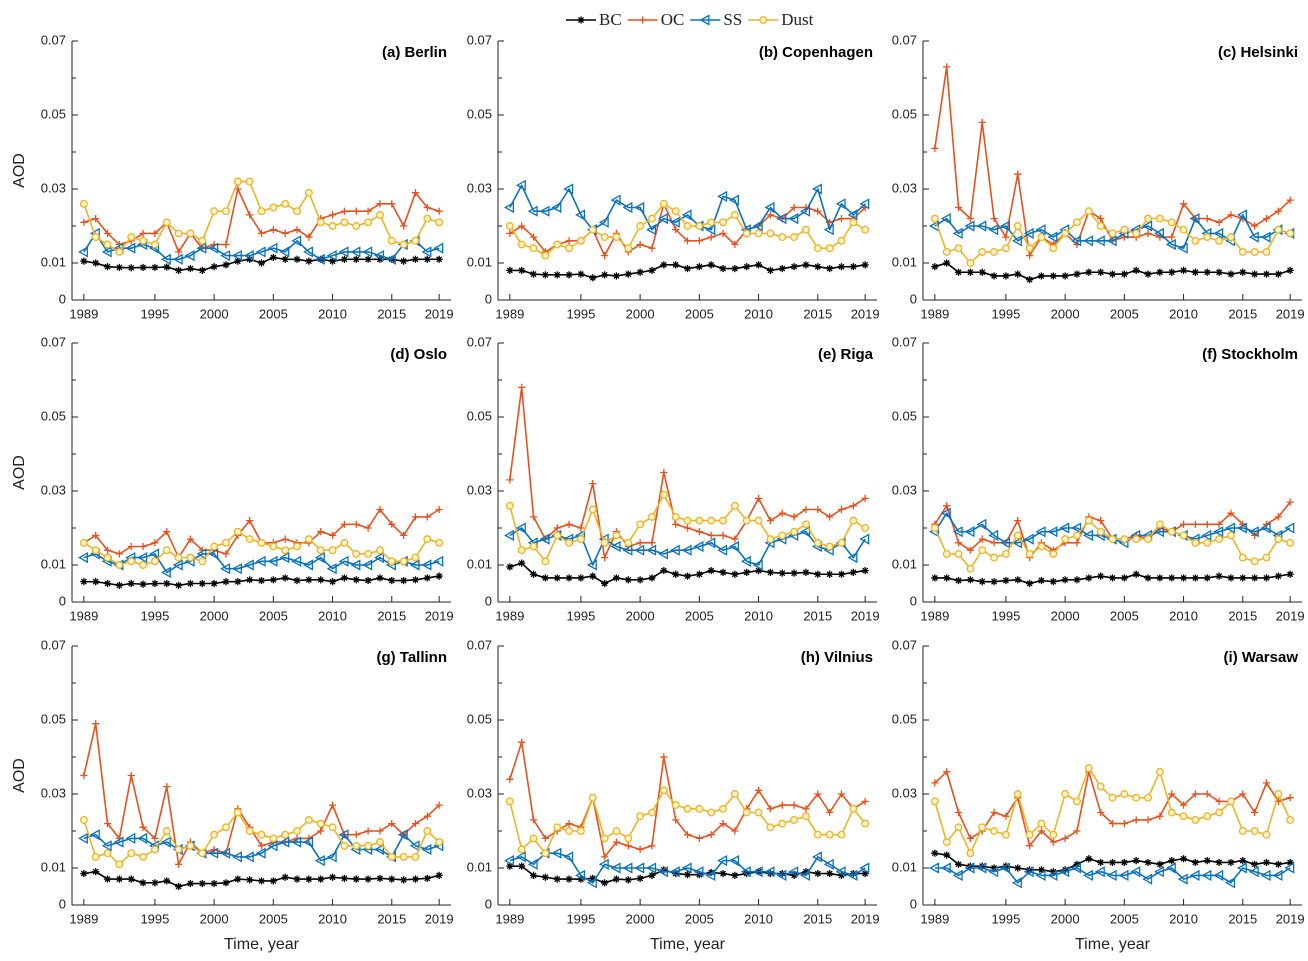 The image size is (1308, 961). I want to click on x-tick-label: 1989, so click(509, 615).